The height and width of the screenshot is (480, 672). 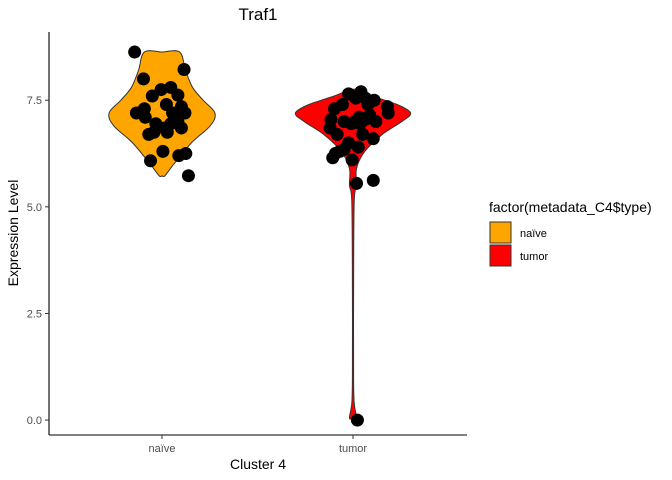 I want to click on legend-title: factor(metadata_C4$type), so click(x=570, y=207).